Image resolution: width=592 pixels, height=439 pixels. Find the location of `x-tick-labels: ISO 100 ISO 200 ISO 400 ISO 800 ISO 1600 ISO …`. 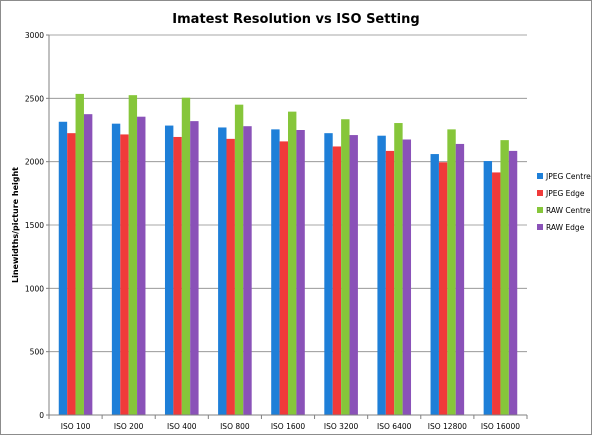

x-tick-labels: ISO 100 ISO 200 ISO 400 ISO 800 ISO 1600 ISO … is located at coordinates (290, 426).